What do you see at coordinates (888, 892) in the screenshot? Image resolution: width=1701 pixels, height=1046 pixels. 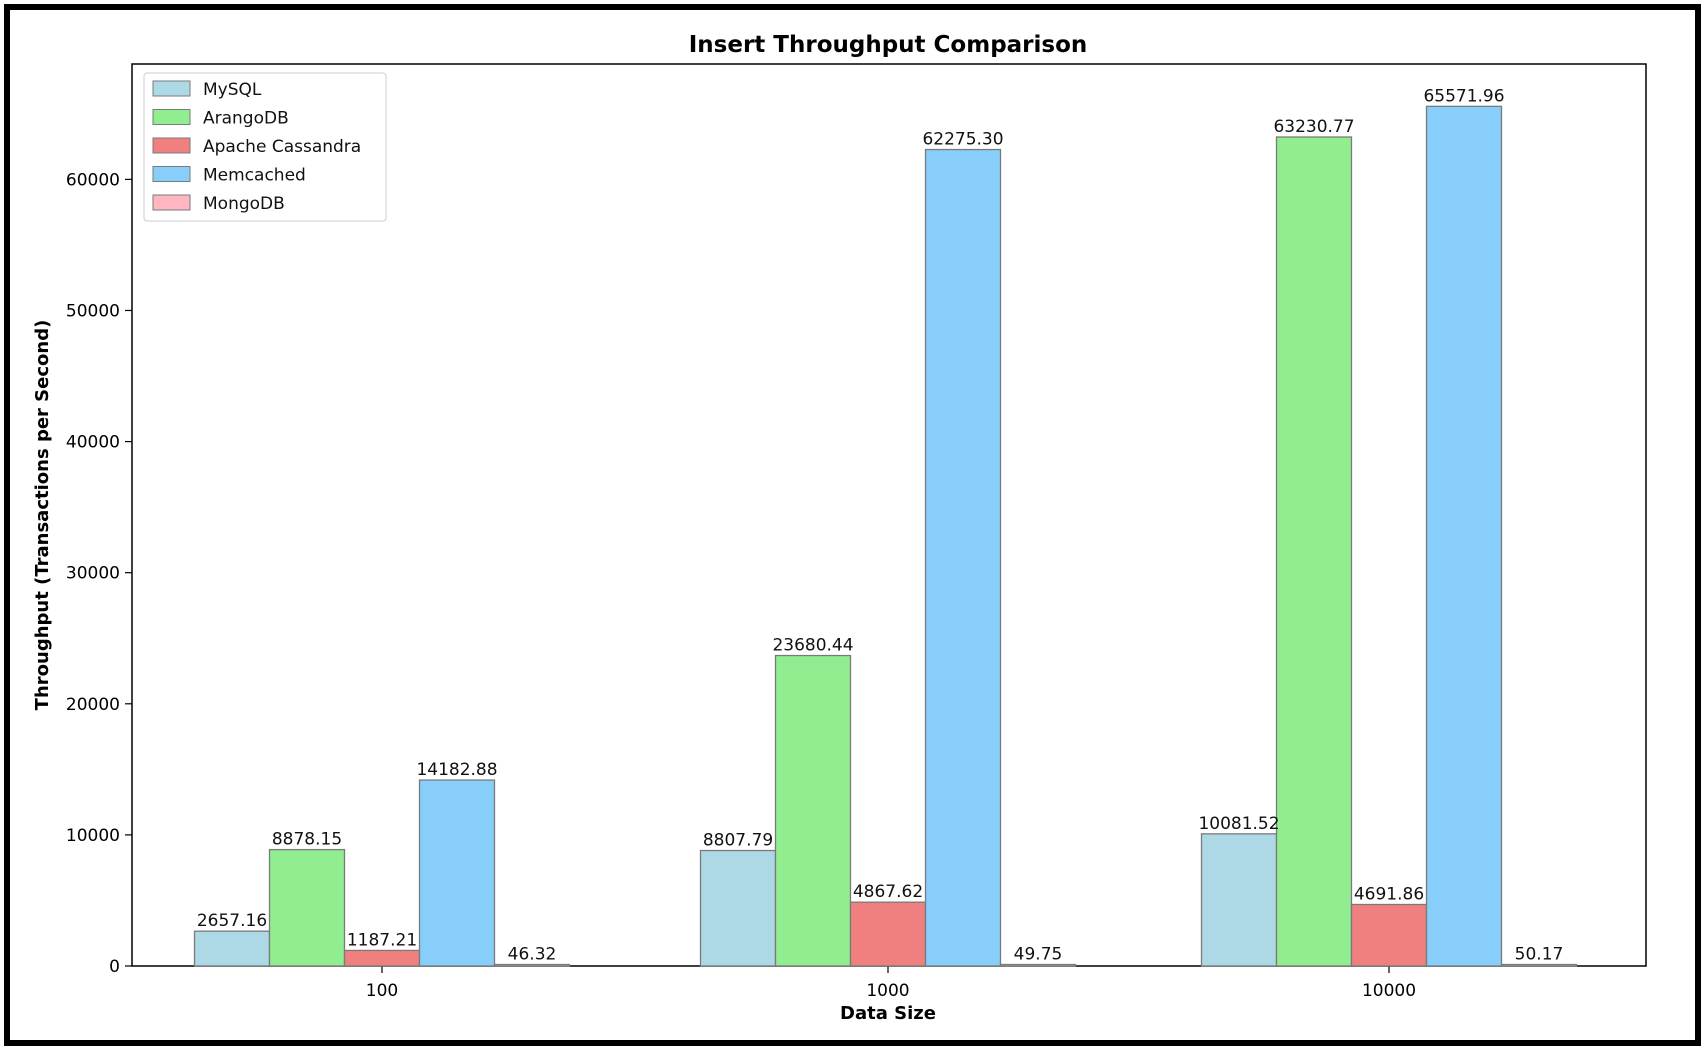 I see `bar-value-label: 4867.62` at bounding box center [888, 892].